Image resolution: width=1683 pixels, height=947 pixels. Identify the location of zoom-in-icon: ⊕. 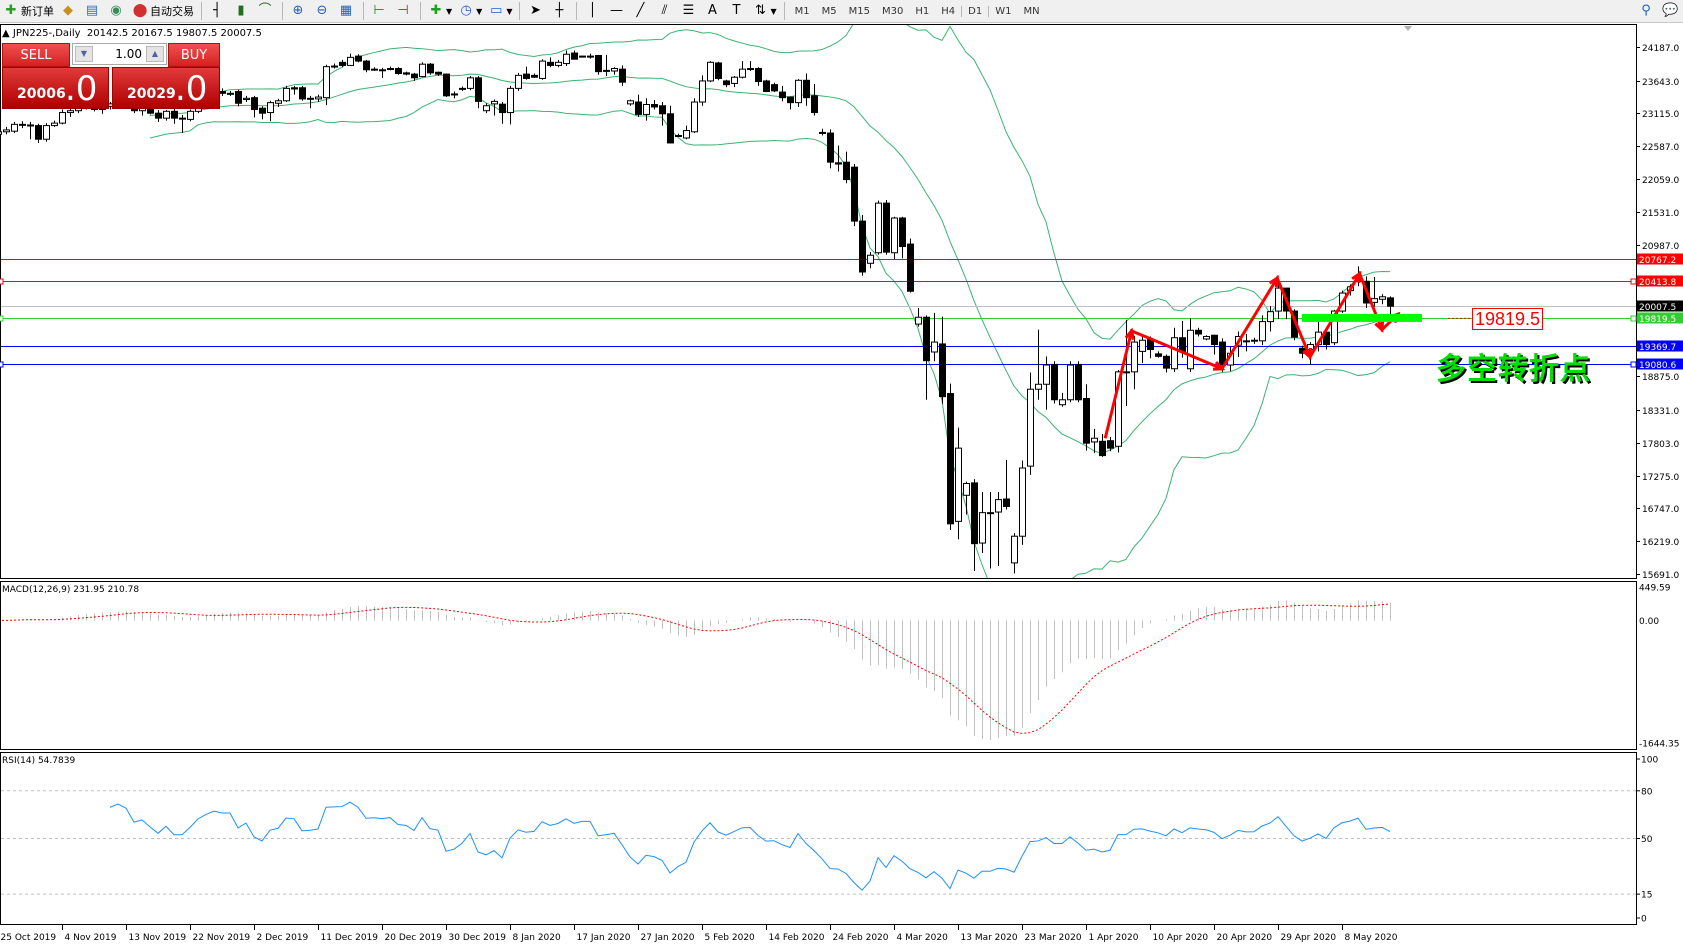
(298, 10).